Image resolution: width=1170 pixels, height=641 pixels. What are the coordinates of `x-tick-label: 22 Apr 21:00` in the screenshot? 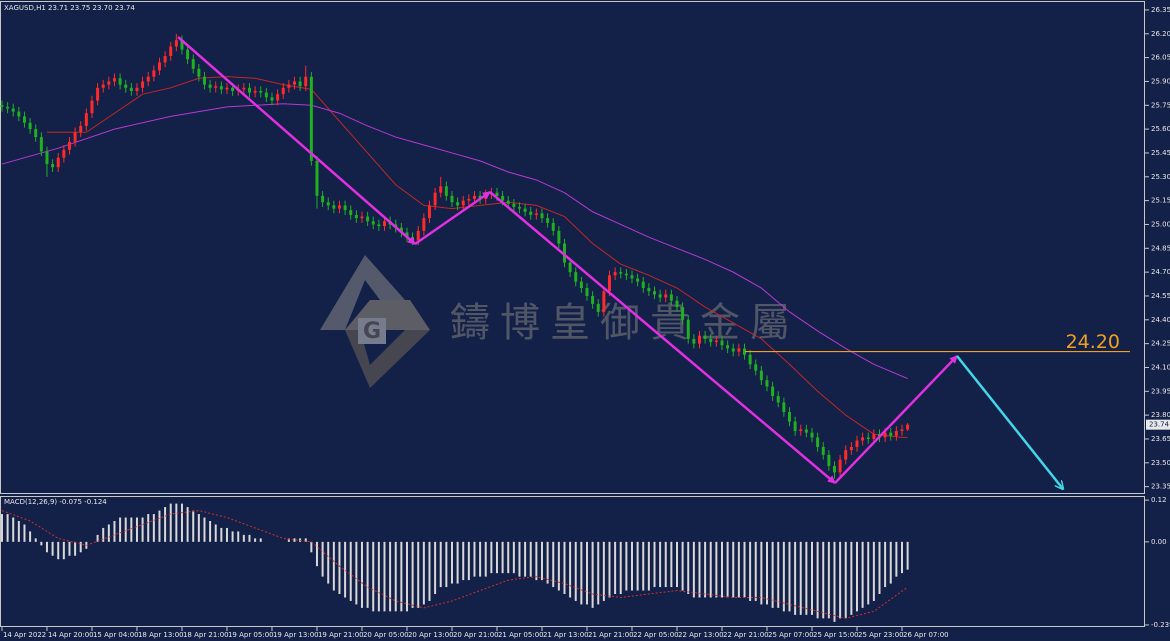 It's located at (746, 635).